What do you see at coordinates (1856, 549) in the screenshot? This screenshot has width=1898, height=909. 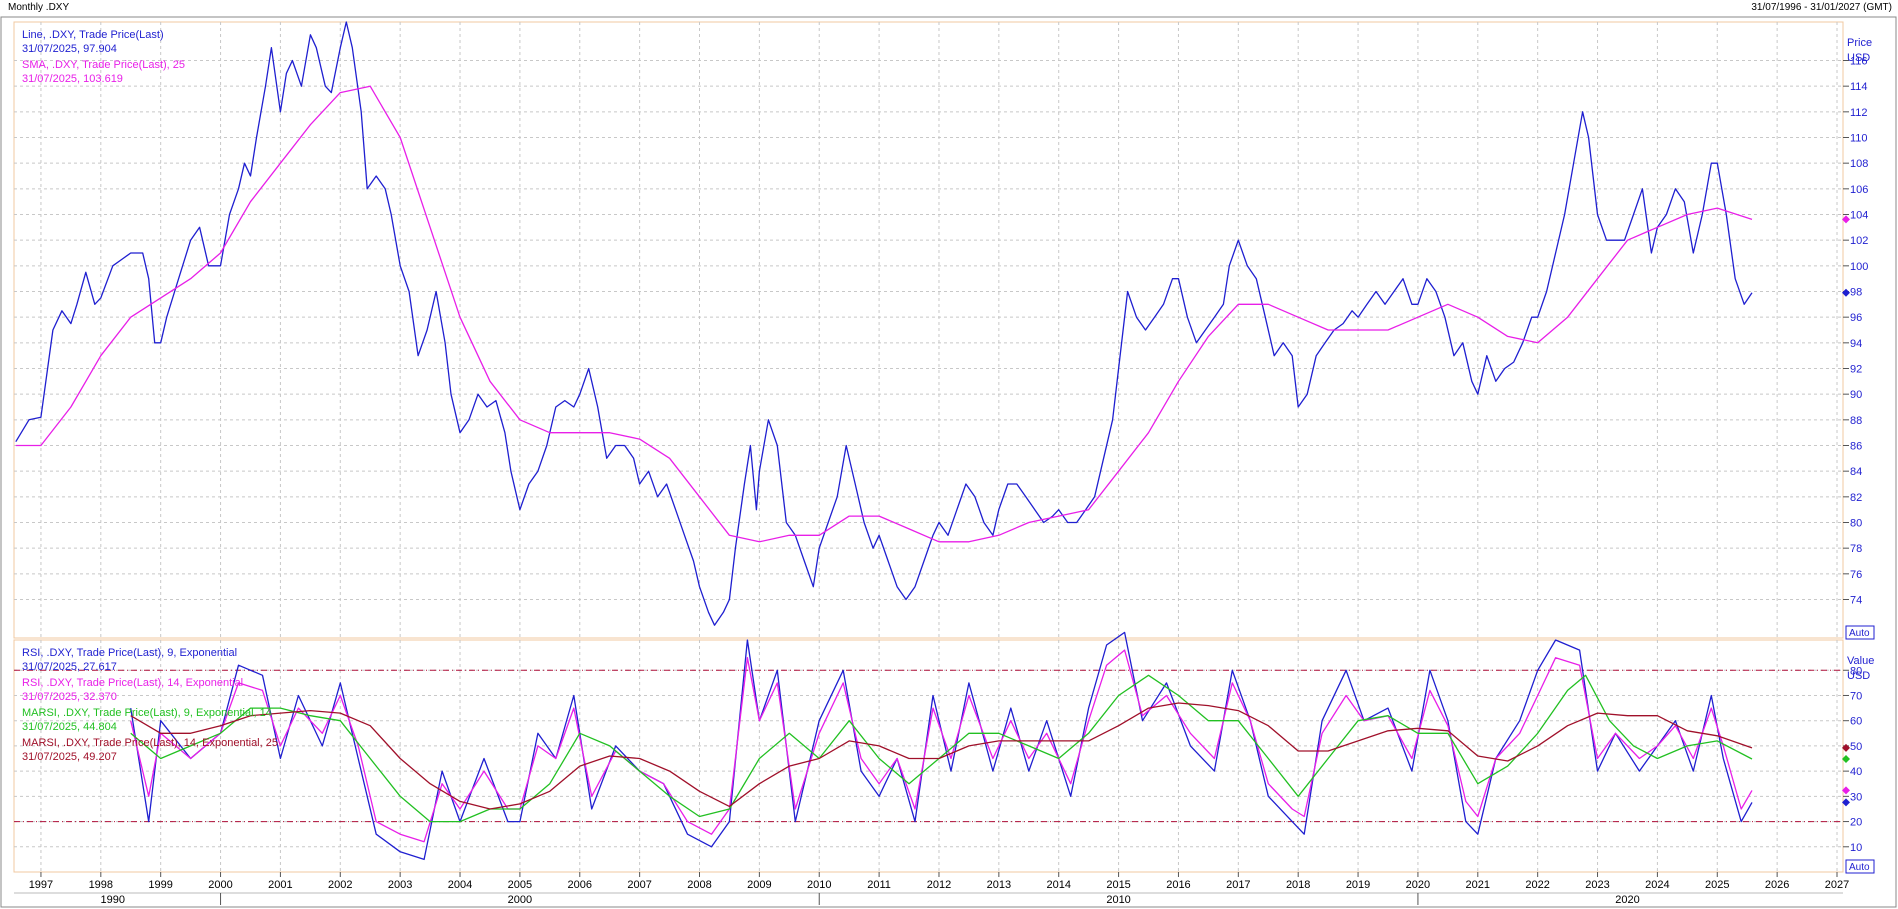 I see `price-ytick-label: 78` at bounding box center [1856, 549].